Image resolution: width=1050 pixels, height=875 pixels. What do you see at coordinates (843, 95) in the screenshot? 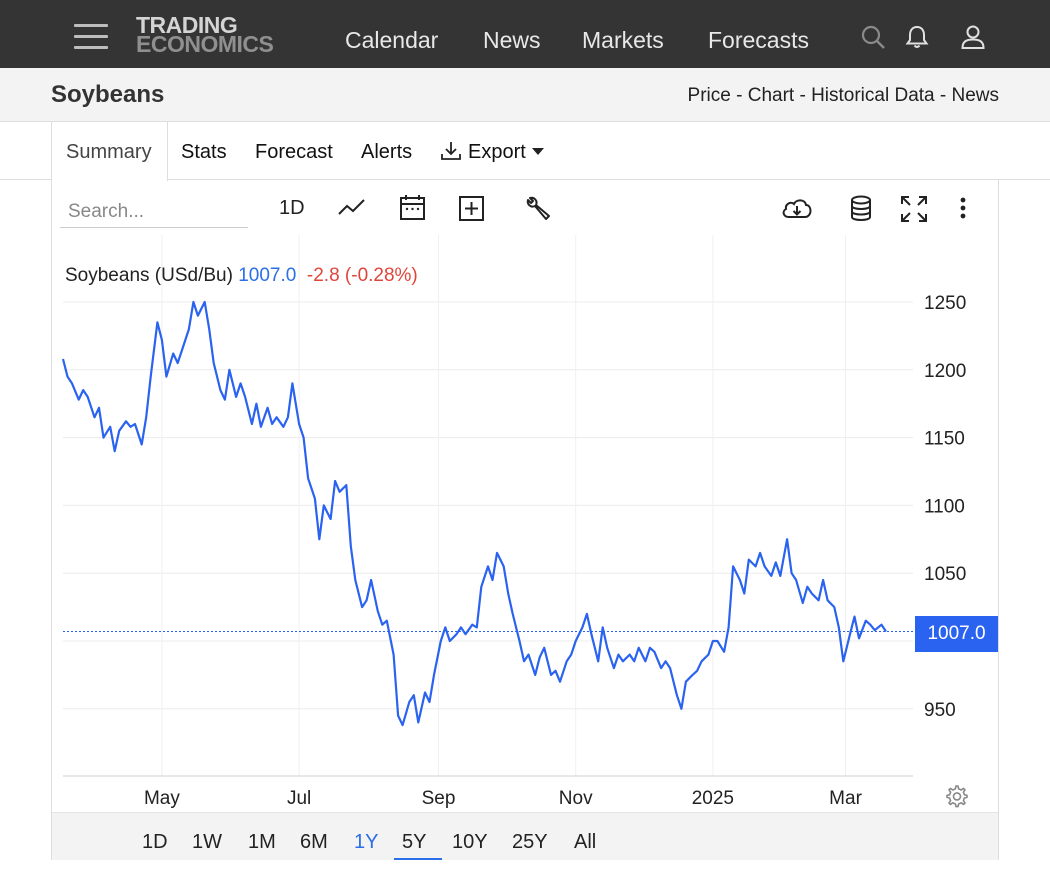
I see `breadcrumb: Price - Chart - Historical Data - News` at bounding box center [843, 95].